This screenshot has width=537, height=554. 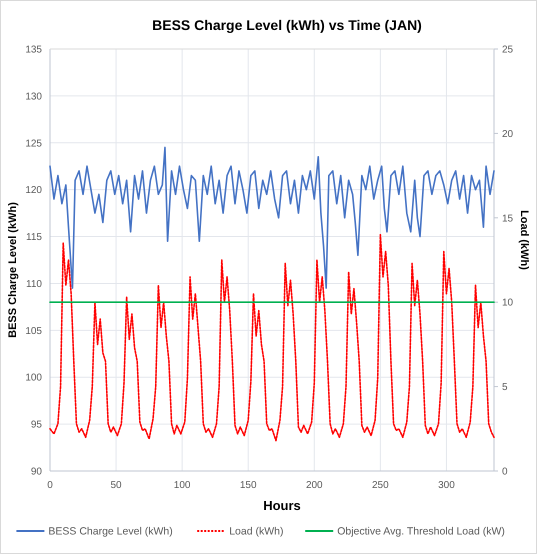 I want to click on x-tick-label: 150, so click(x=248, y=485).